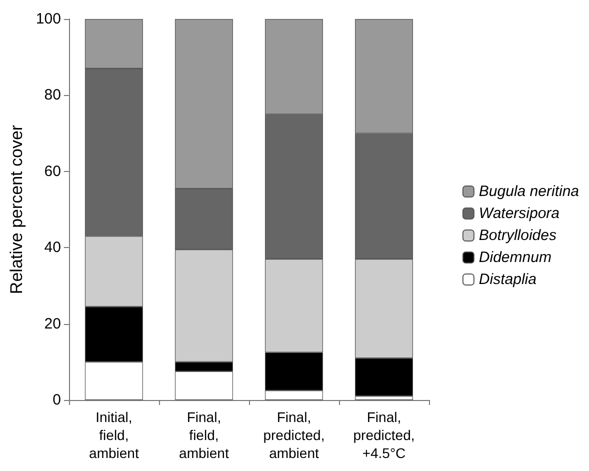  Describe the element at coordinates (294, 435) in the screenshot. I see `x-tick-label: Final, predicted, ambient` at that location.